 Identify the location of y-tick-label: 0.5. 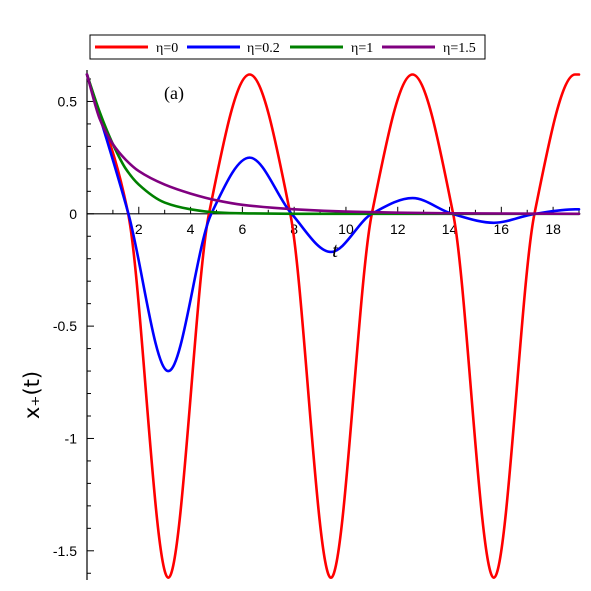
(68, 101).